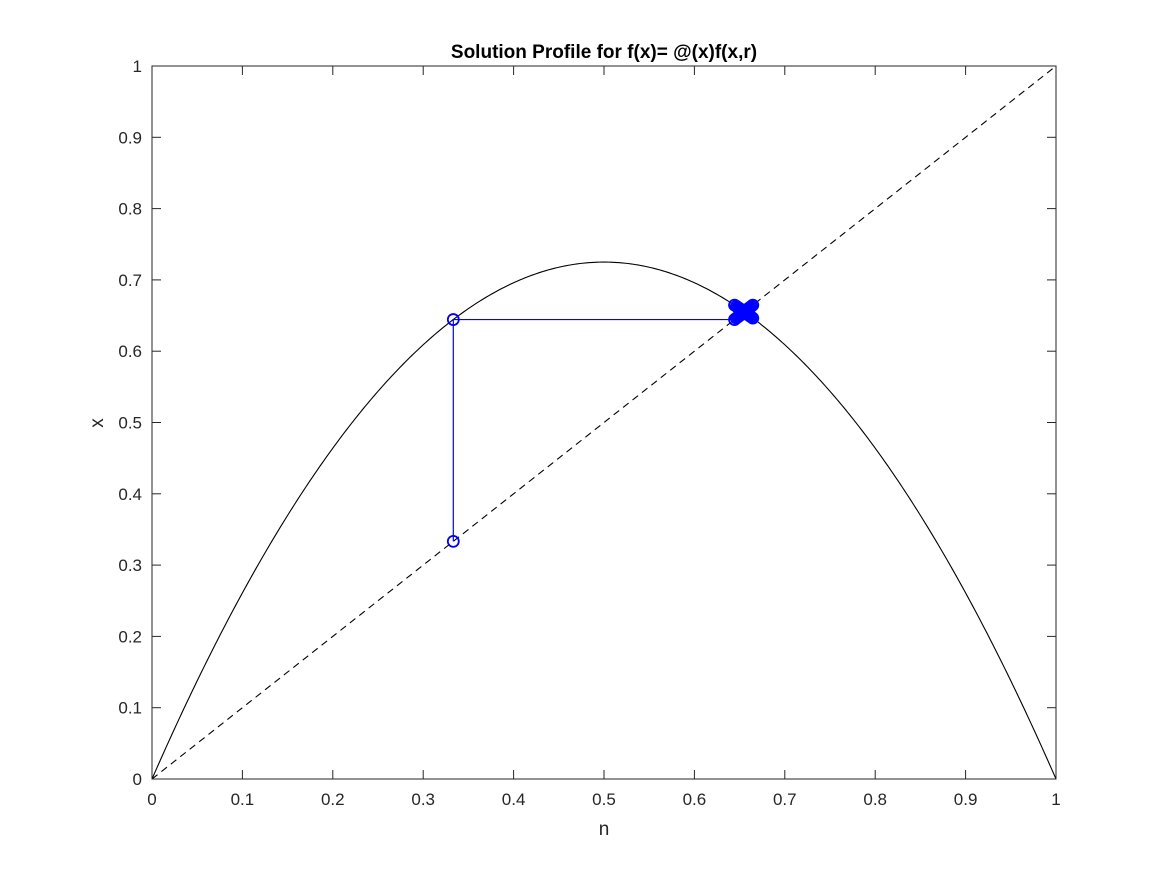  I want to click on y-tick-label: 0.1, so click(130, 708).